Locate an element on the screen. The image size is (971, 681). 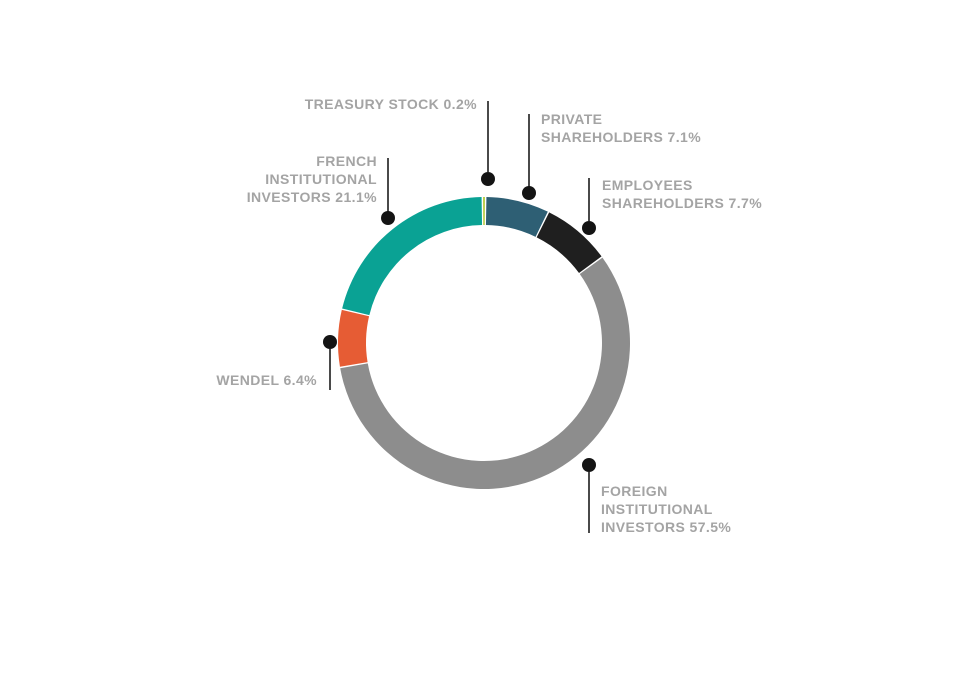
label-line: INVESTORS 57.5% is located at coordinates (666, 527).